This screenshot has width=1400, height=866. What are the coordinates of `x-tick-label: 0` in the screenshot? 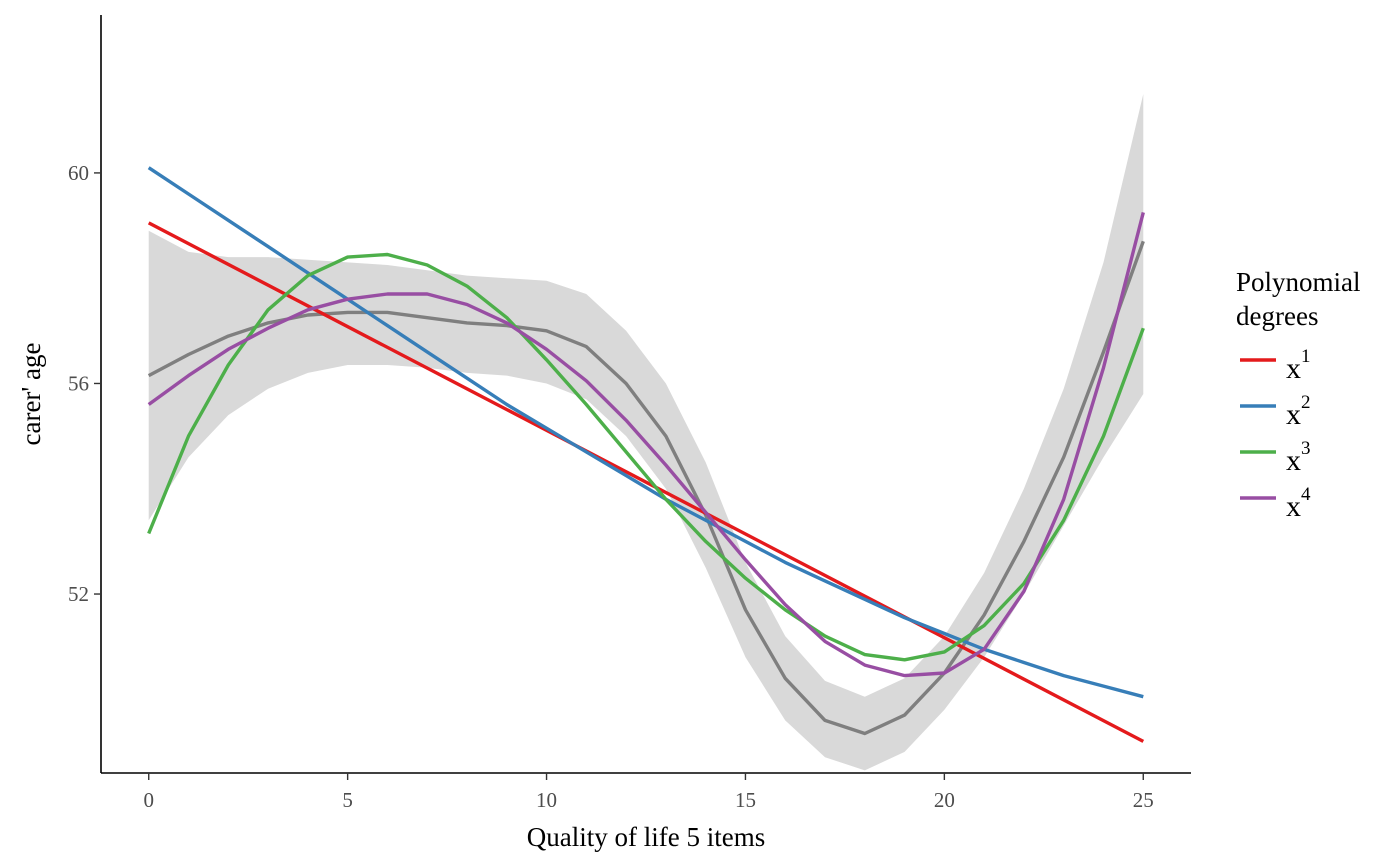 It's located at (148, 800).